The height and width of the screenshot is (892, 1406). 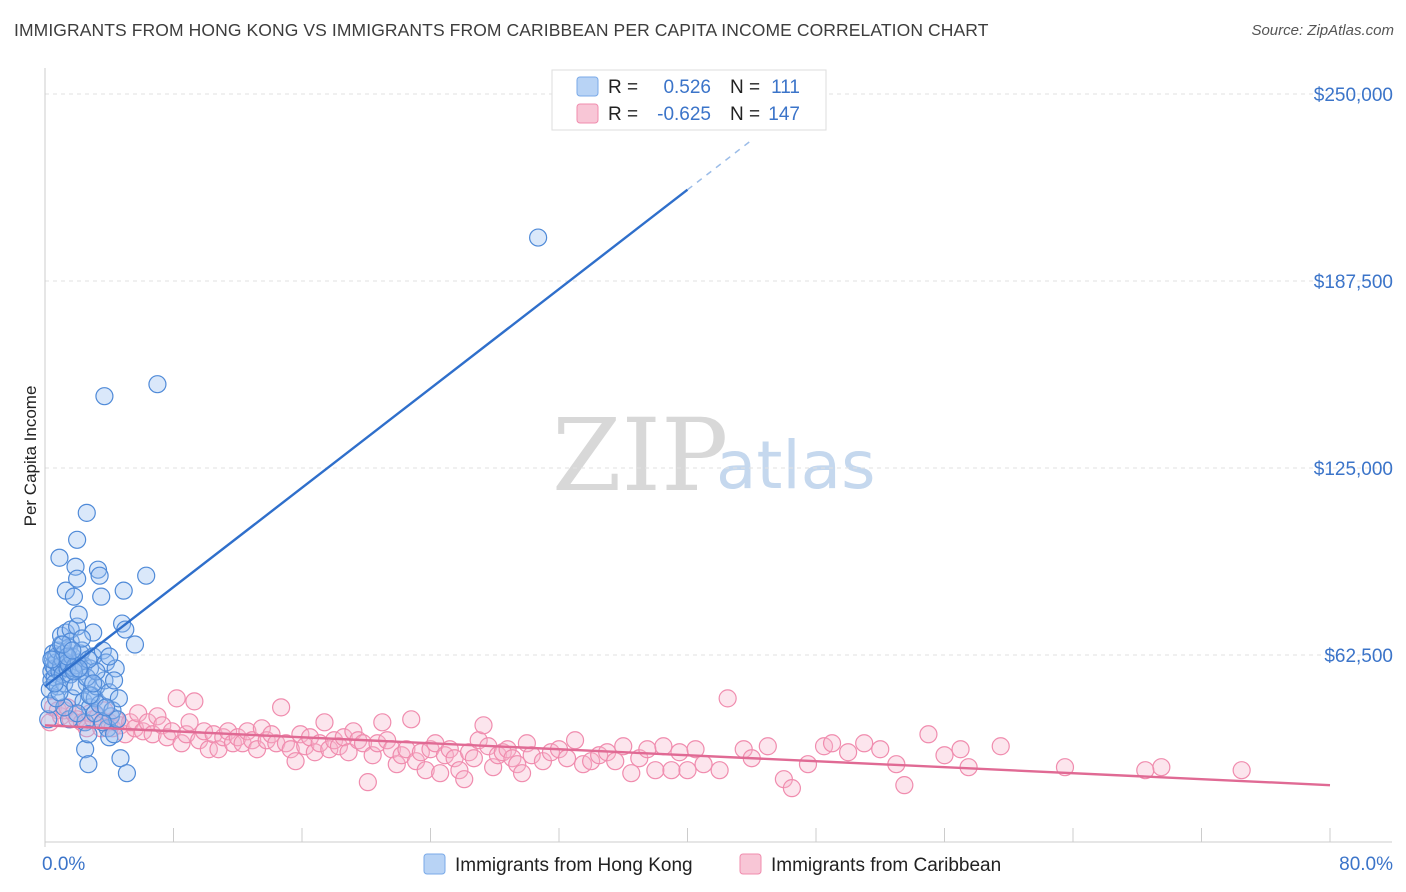 I want to click on stats-n-label-hong-kong: N =, so click(x=745, y=87).